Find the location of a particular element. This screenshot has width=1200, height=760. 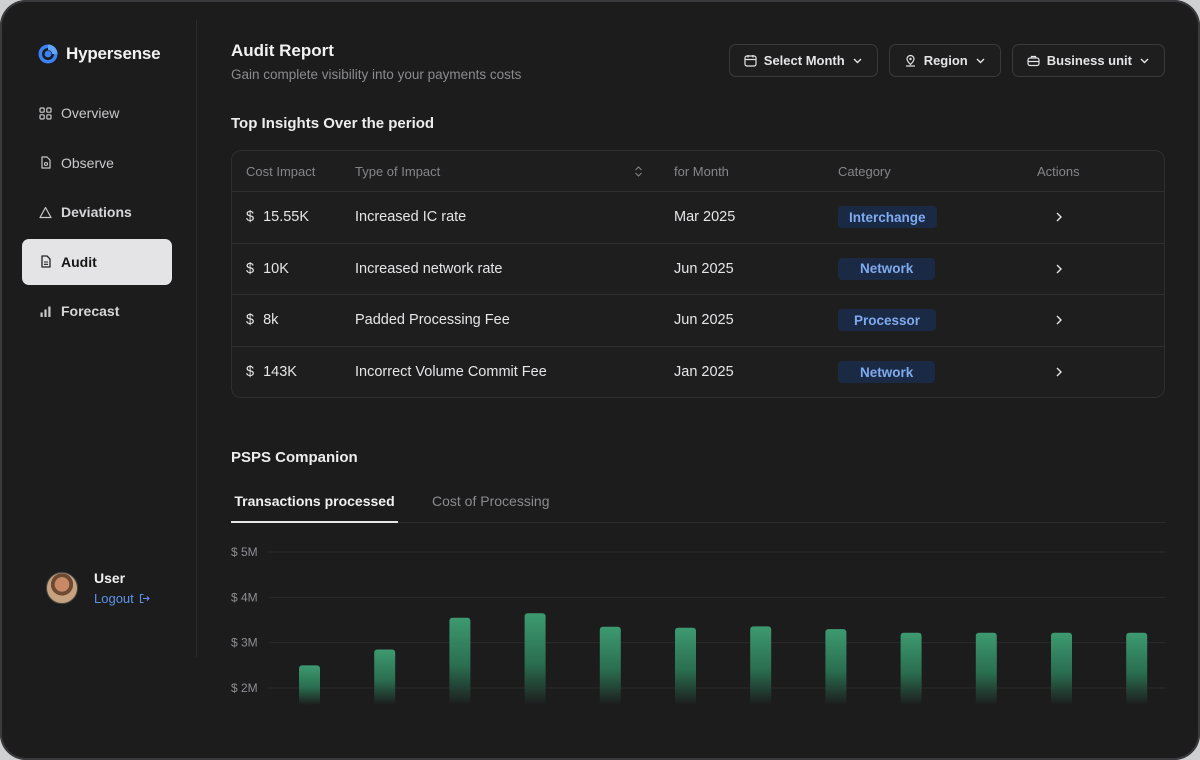

tab-transactions-processed: Transactions processed is located at coordinates (314, 505).